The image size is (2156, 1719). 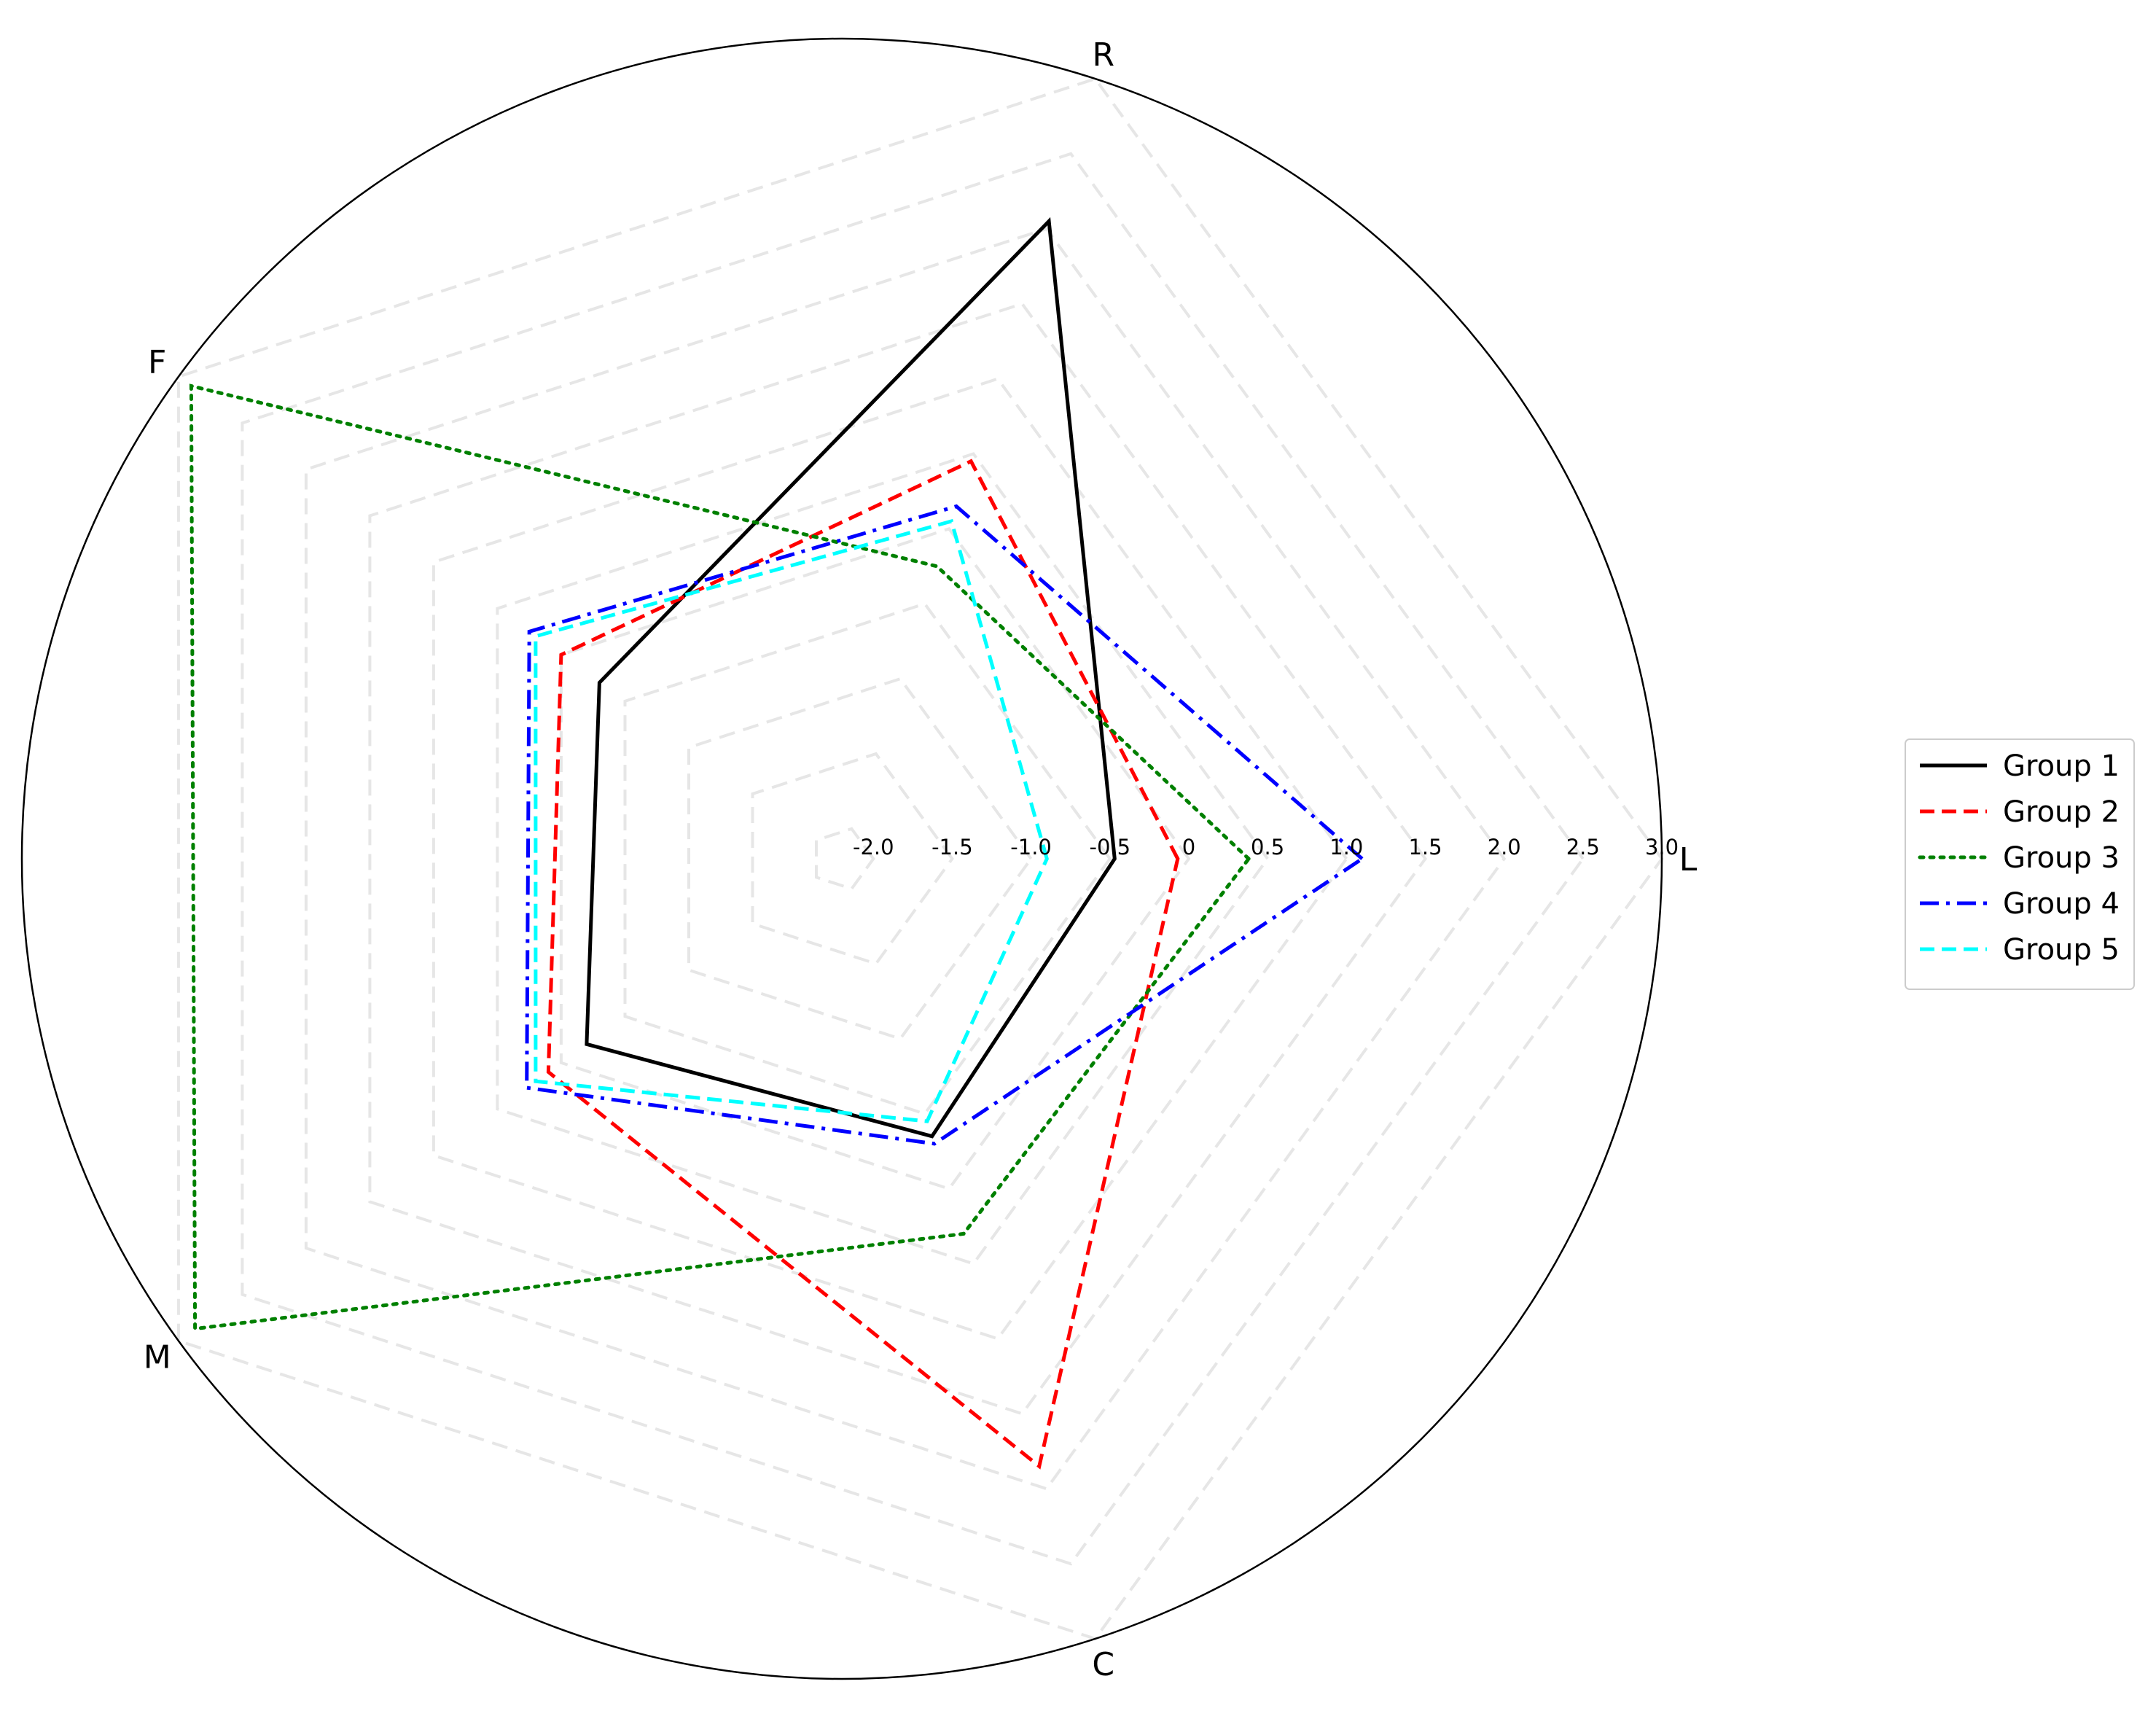 What do you see at coordinates (952, 848) in the screenshot?
I see `radial-tick-label: -1.5` at bounding box center [952, 848].